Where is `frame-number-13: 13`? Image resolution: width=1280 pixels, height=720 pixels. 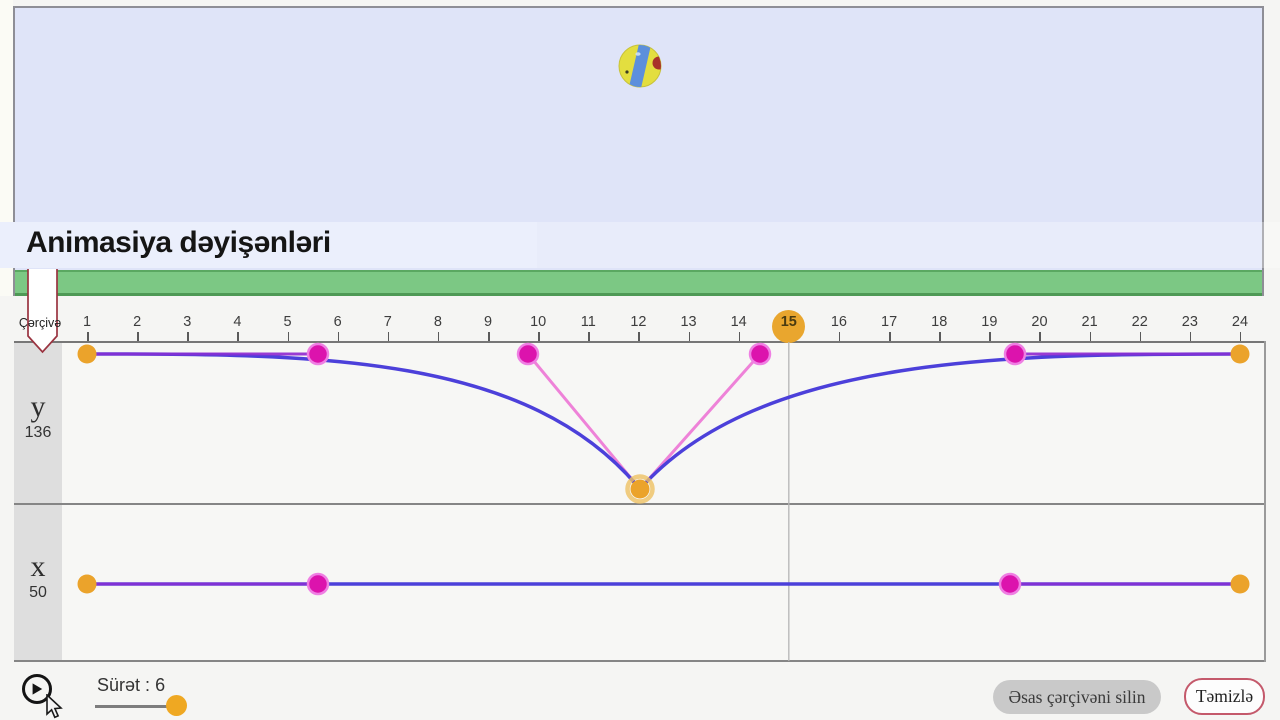
frame-number-13: 13 is located at coordinates (688, 322).